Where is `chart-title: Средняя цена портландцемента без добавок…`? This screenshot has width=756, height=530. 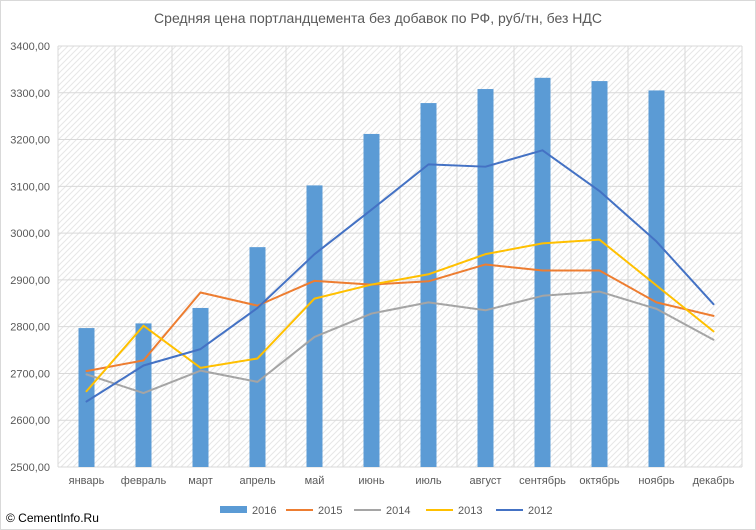
chart-title: Средняя цена портландцемента без добавок… is located at coordinates (378, 18).